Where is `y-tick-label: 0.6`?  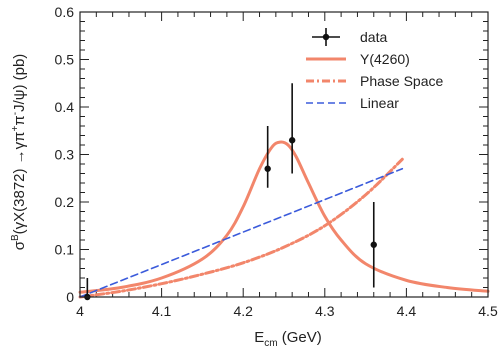 y-tick-label: 0.6 is located at coordinates (65, 12).